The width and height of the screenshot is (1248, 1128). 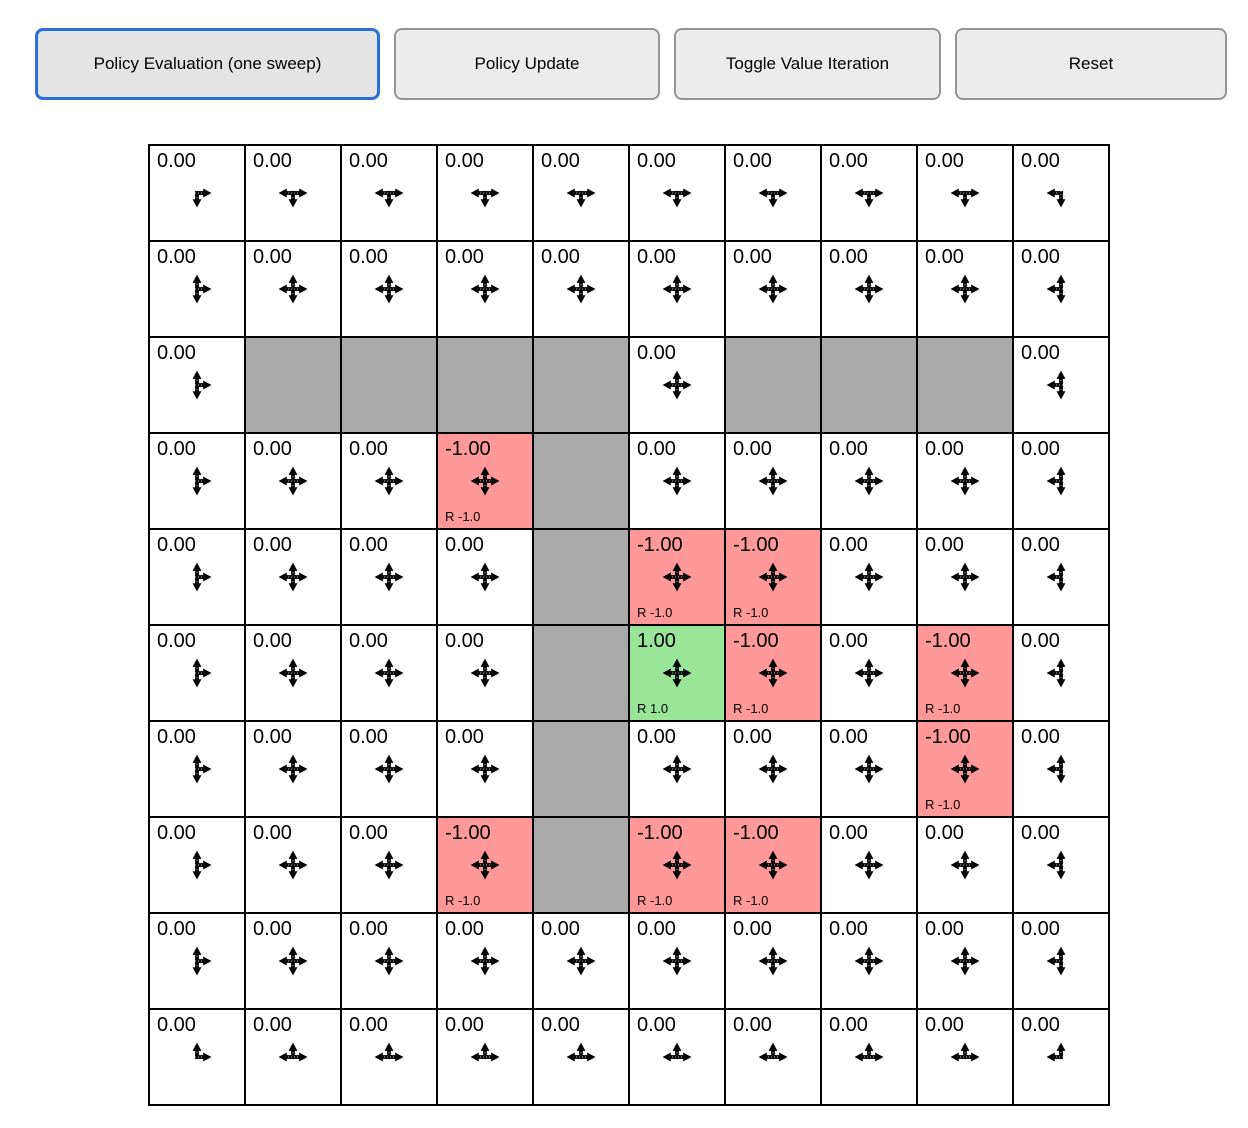 I want to click on cell-r1-c3: 0.00, so click(x=485, y=289).